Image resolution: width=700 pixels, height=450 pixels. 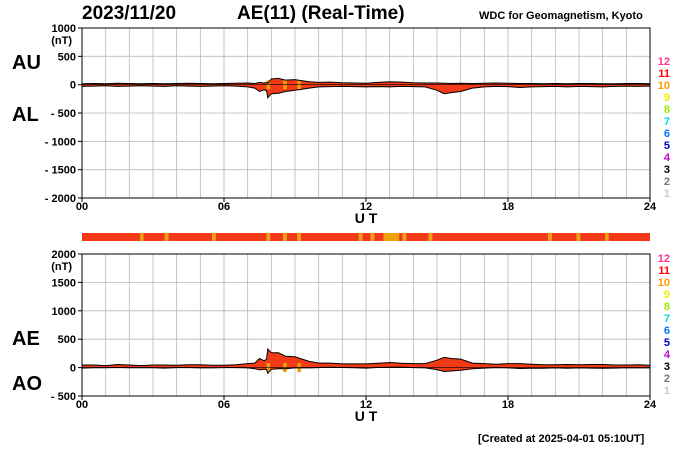 I want to click on activity-band, so click(x=366, y=237).